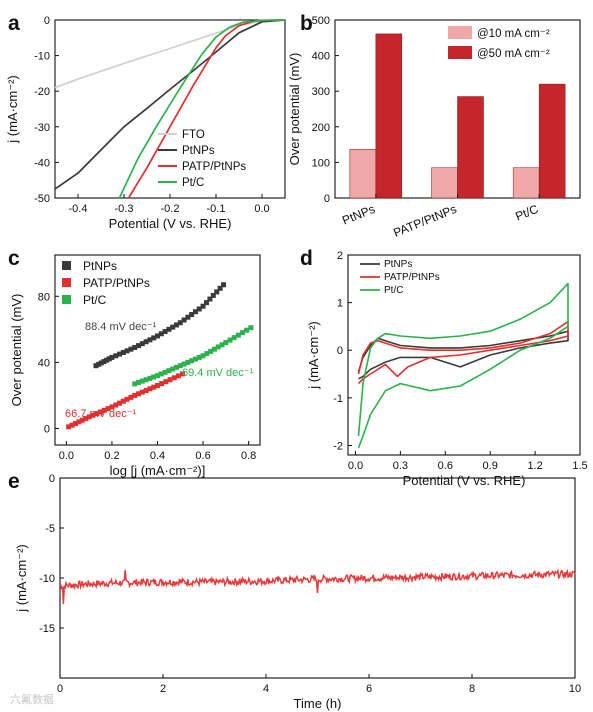 The image size is (593, 712). What do you see at coordinates (12, 109) in the screenshot?
I see `y-axis-label-a: j (mA·cm⁻²)` at bounding box center [12, 109].